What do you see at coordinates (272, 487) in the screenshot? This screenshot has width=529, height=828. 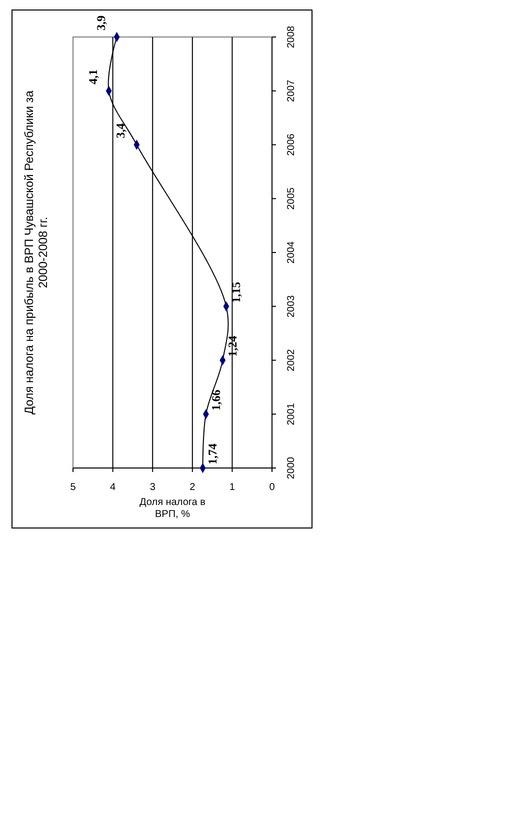 I see `x-tick-label: 0` at bounding box center [272, 487].